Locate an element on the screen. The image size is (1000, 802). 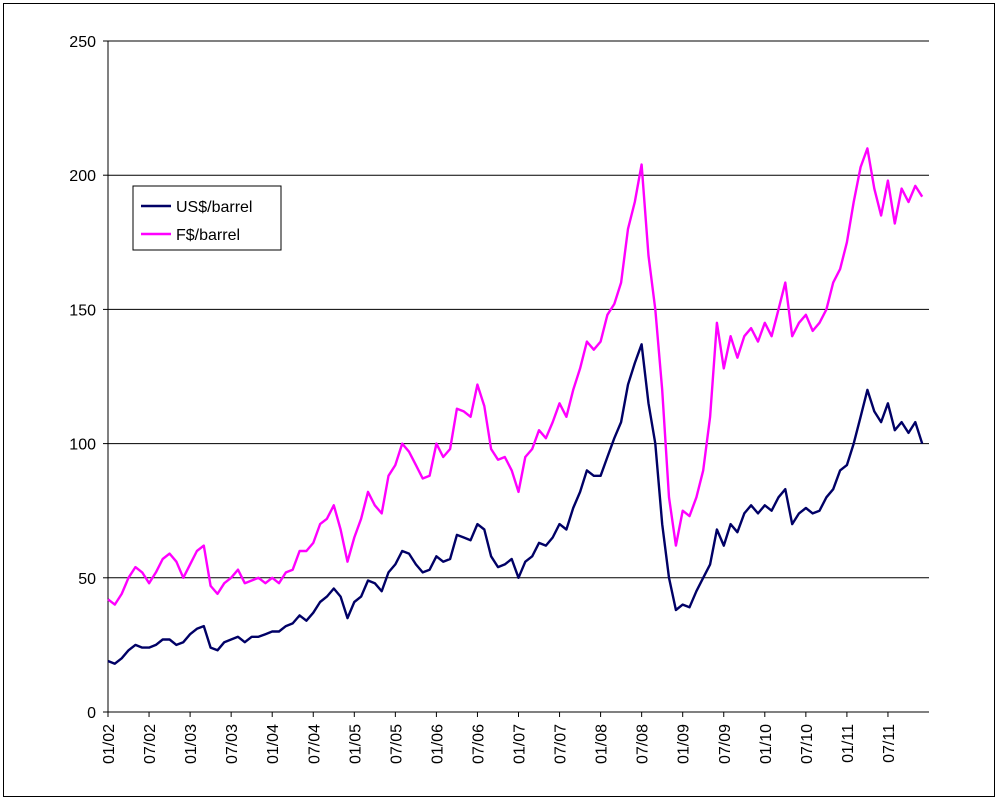
x-tick-label: 07/10 is located at coordinates (807, 744).